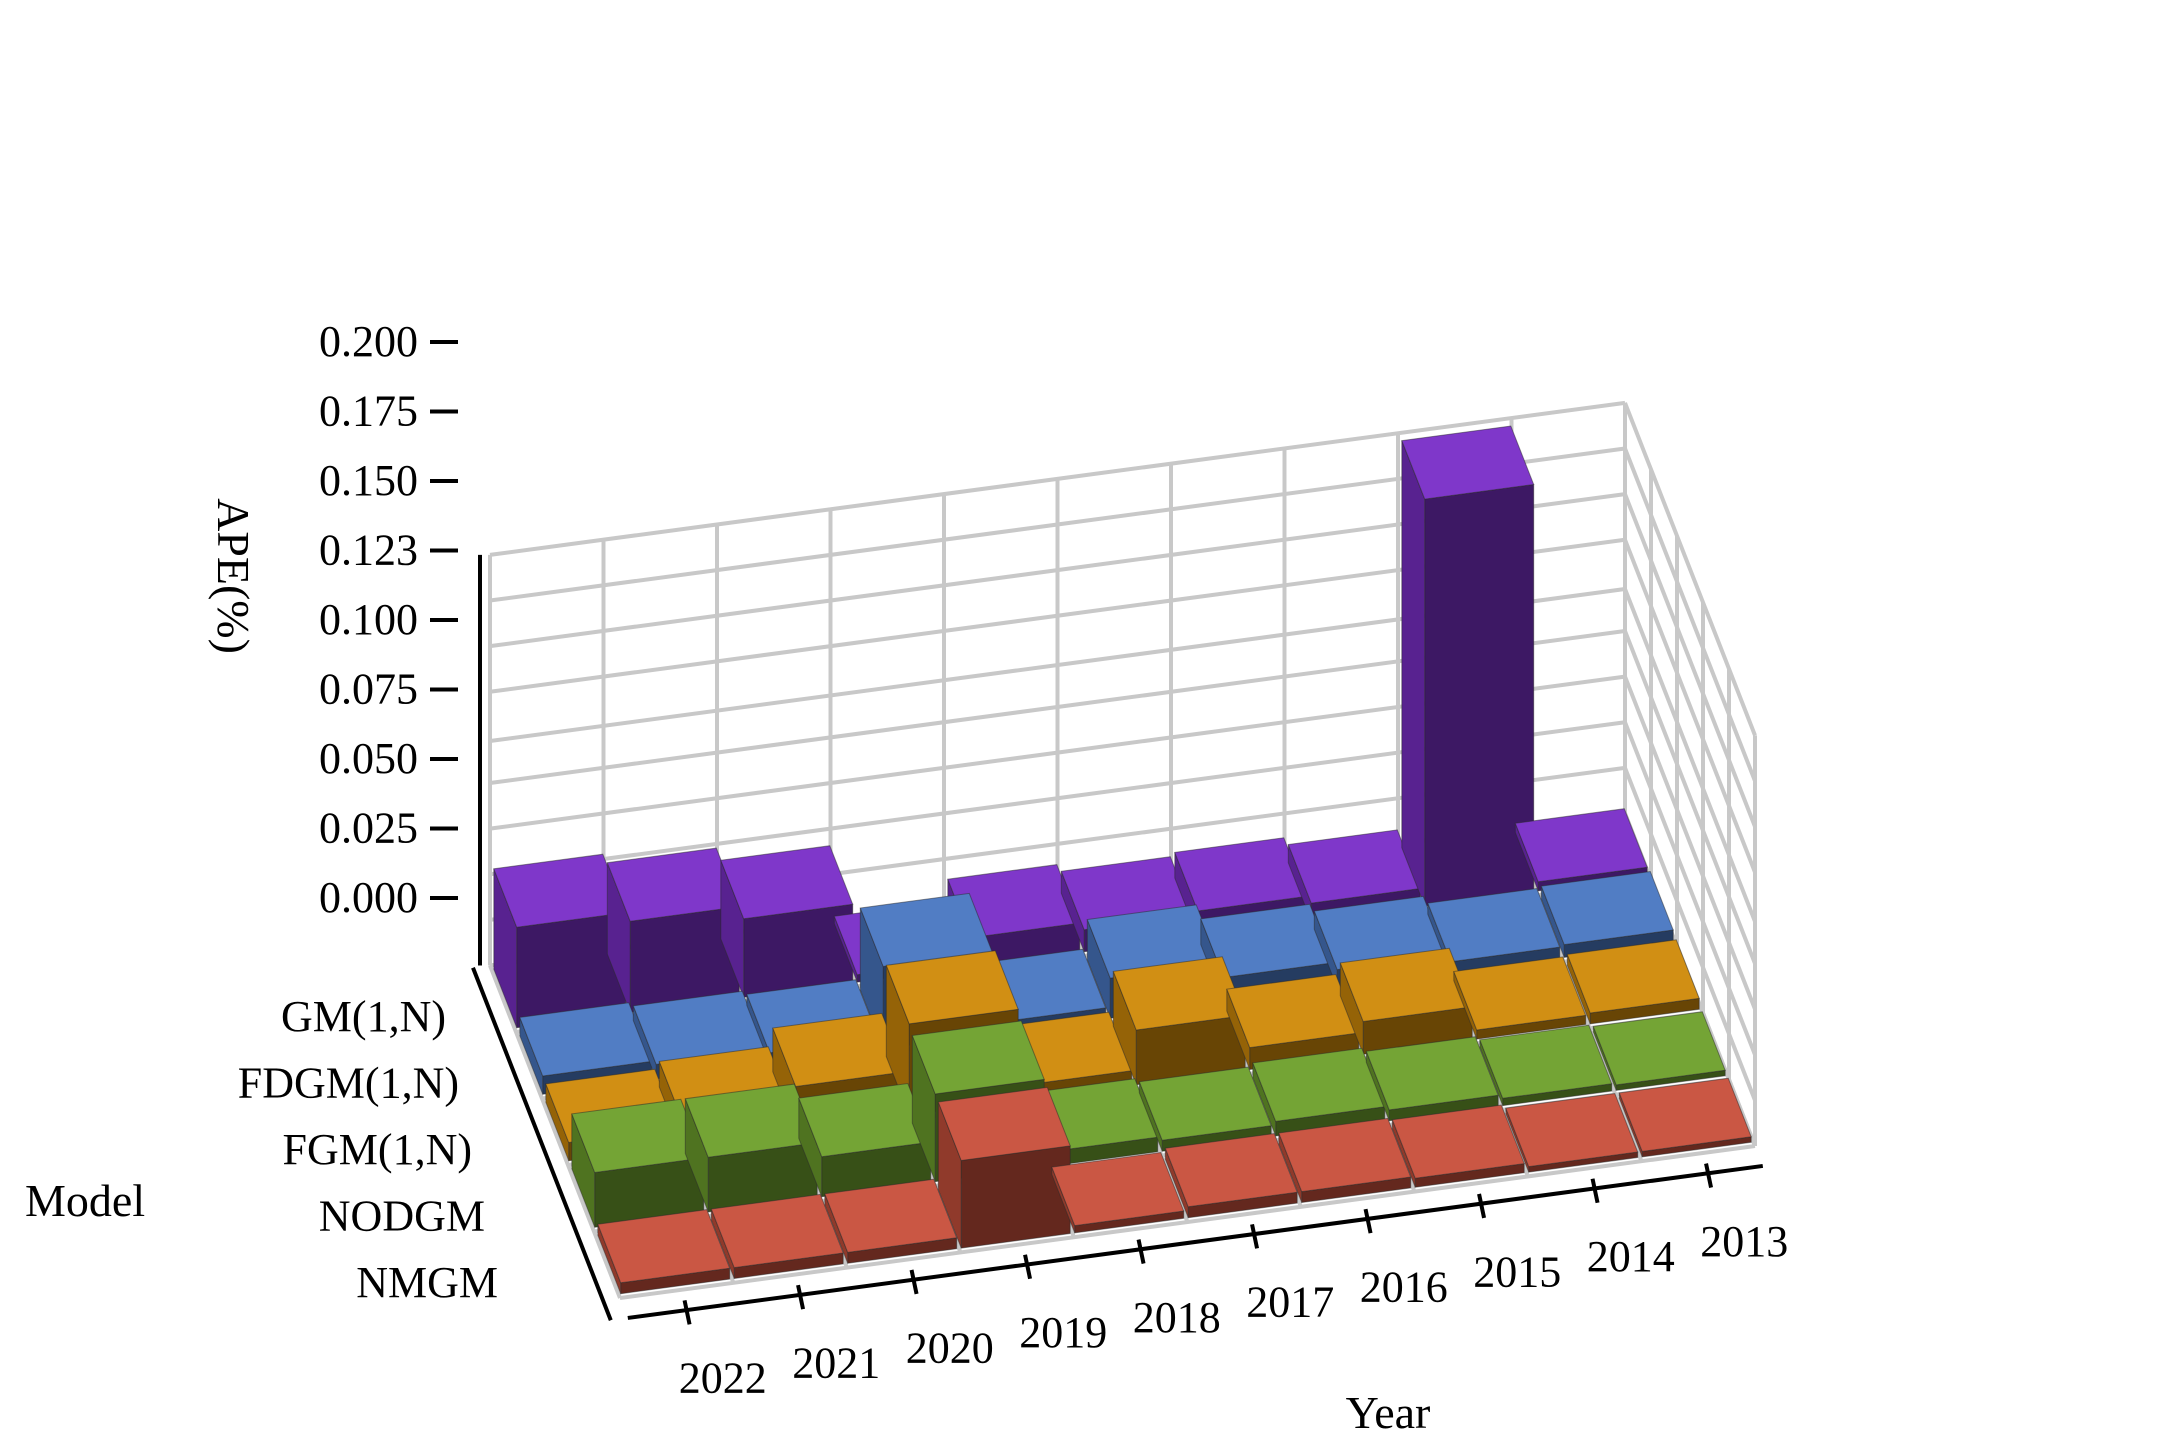 This screenshot has width=2172, height=1450. I want to click on z-tick-label: 0.200, so click(368, 341).